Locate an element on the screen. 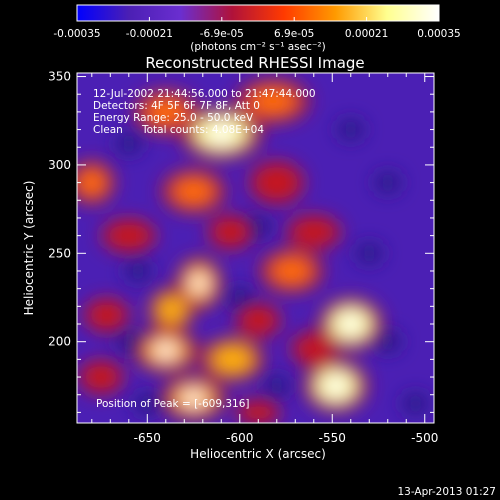  annotation-energy-range: Energy Range: 25.0 - 50.0 keV is located at coordinates (173, 118).